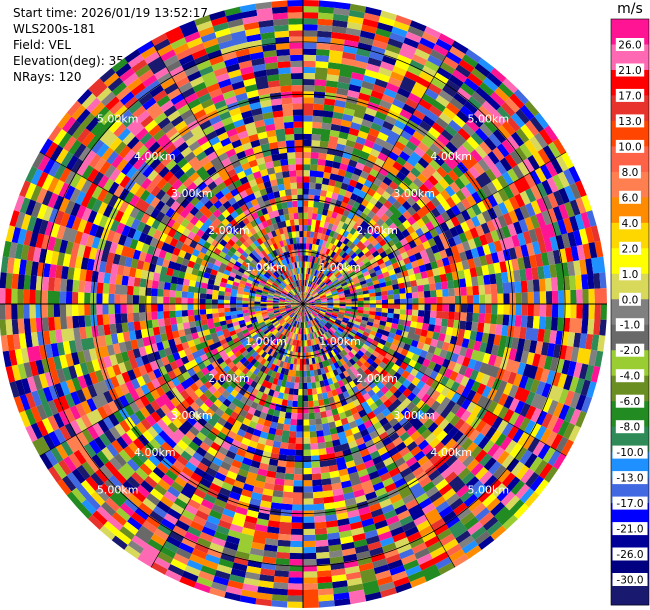 This screenshot has height=610, width=650. I want to click on colorbar-tick-label: -13.0, so click(629, 479).